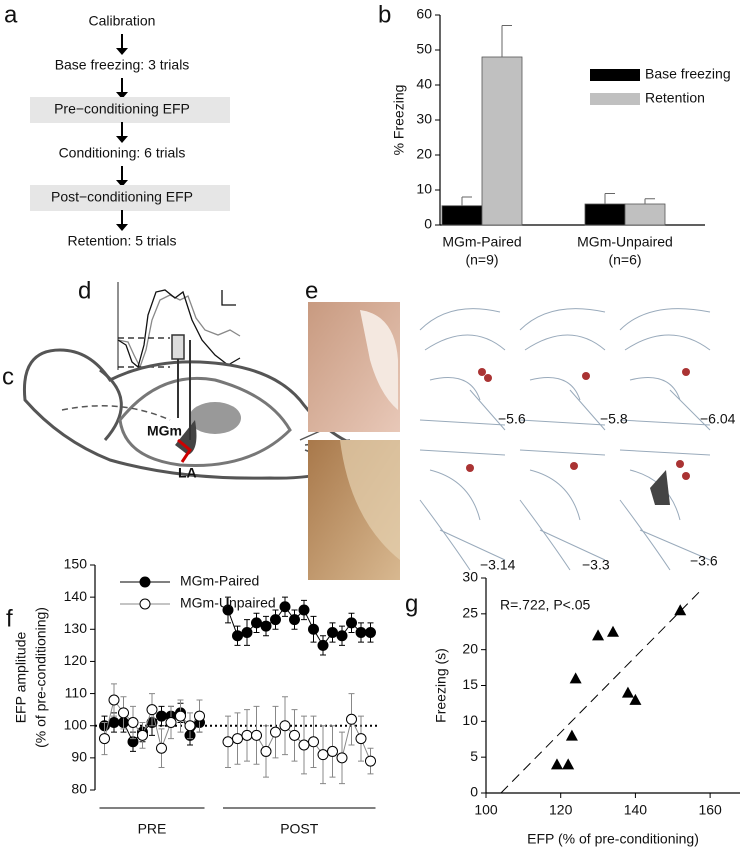  I want to click on y-tick-label: 80, so click(79, 789).